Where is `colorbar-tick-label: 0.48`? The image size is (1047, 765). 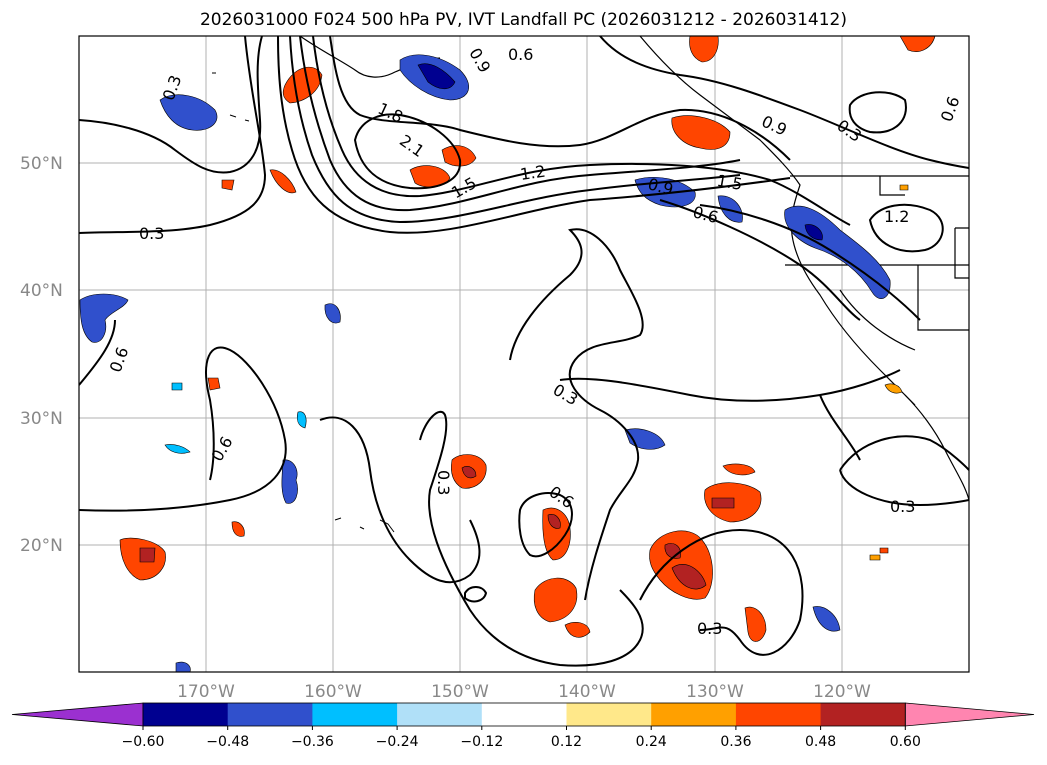
colorbar-tick-label: 0.48 is located at coordinates (820, 742).